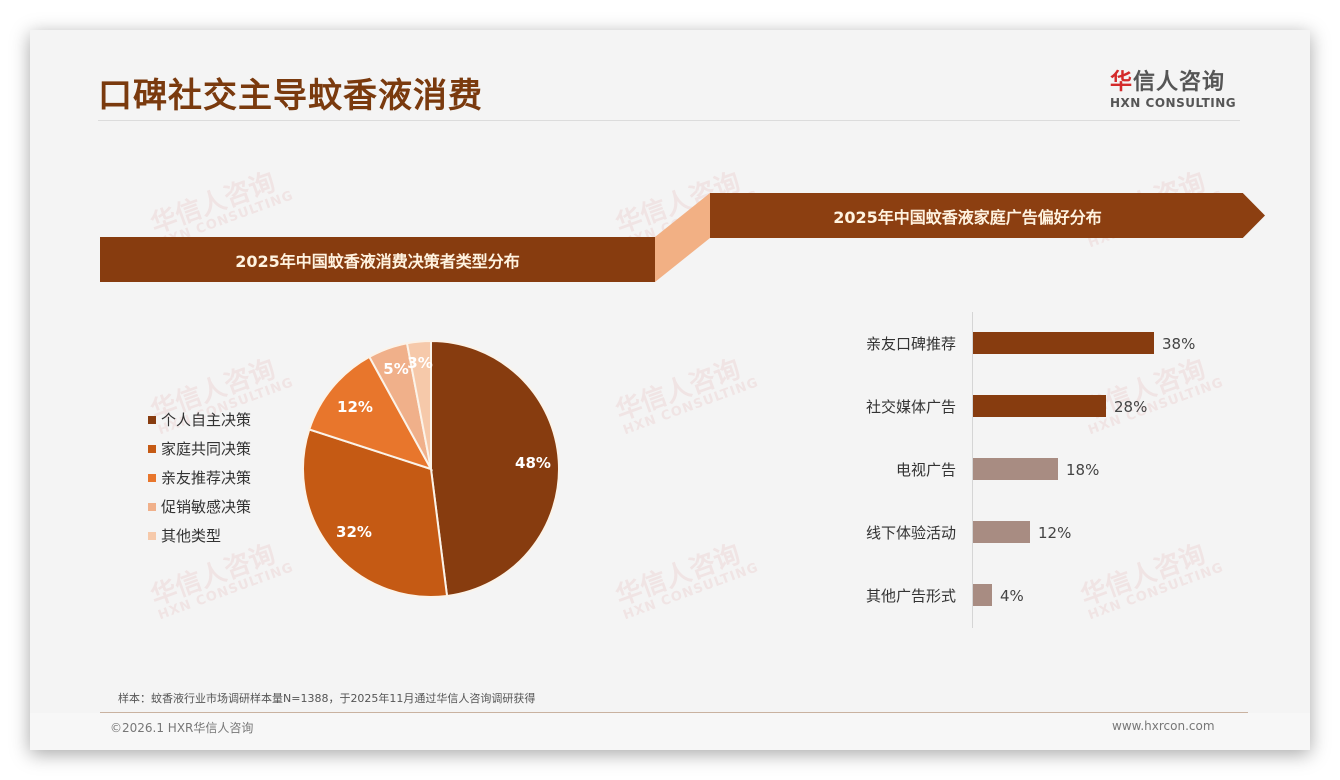 This screenshot has width=1340, height=780. What do you see at coordinates (972, 470) in the screenshot?
I see `bar-chart-axis` at bounding box center [972, 470].